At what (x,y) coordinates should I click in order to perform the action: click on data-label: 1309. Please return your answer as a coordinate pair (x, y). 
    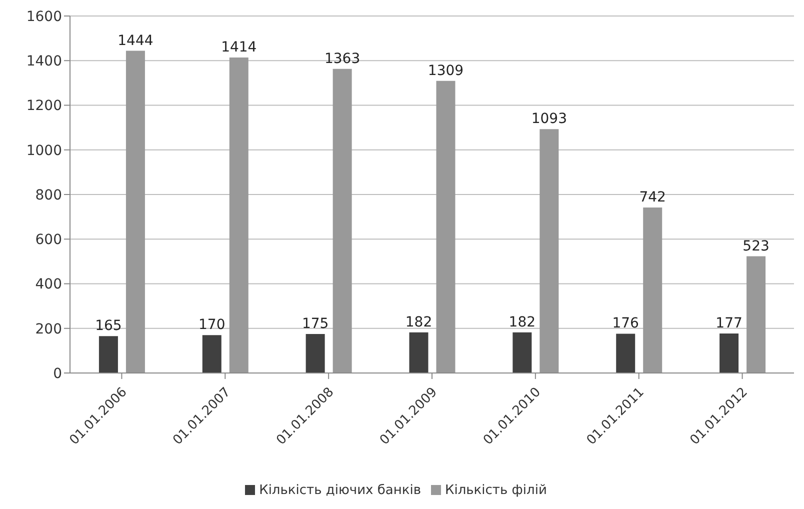
    Looking at the image, I should click on (446, 70).